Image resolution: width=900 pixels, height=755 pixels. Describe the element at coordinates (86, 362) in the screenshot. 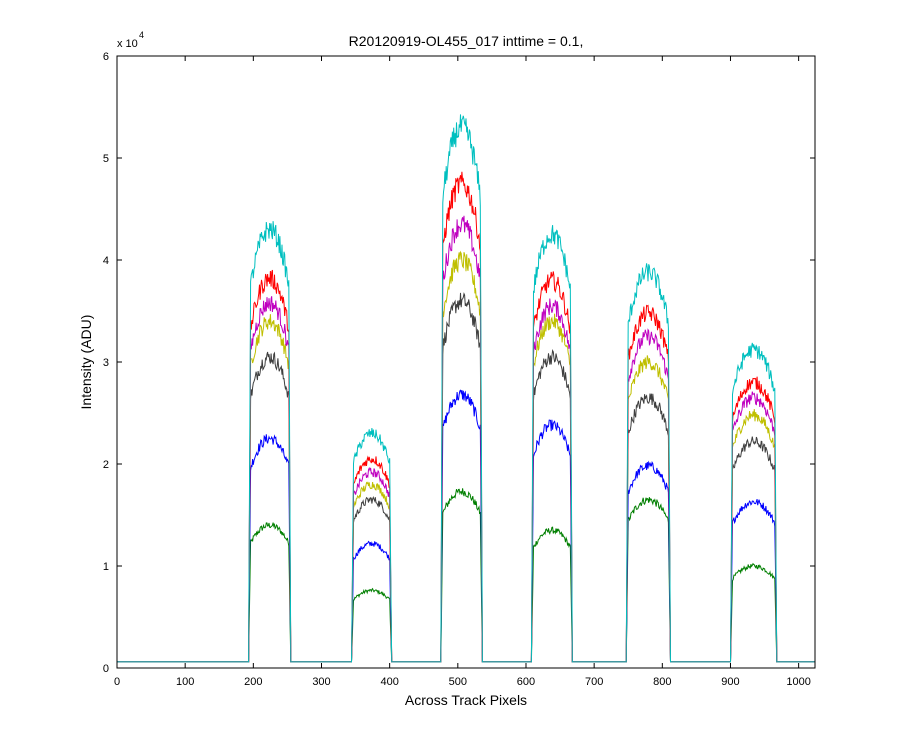

I see `y-axis-label: Intensity (ADU)` at that location.